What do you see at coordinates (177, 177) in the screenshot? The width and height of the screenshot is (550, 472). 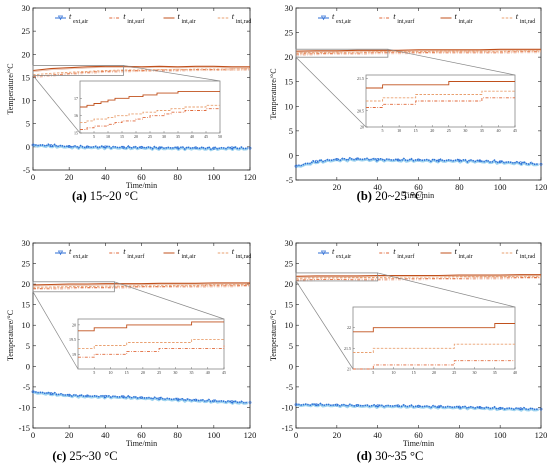 I see `x-tick-label: 80` at bounding box center [177, 177].